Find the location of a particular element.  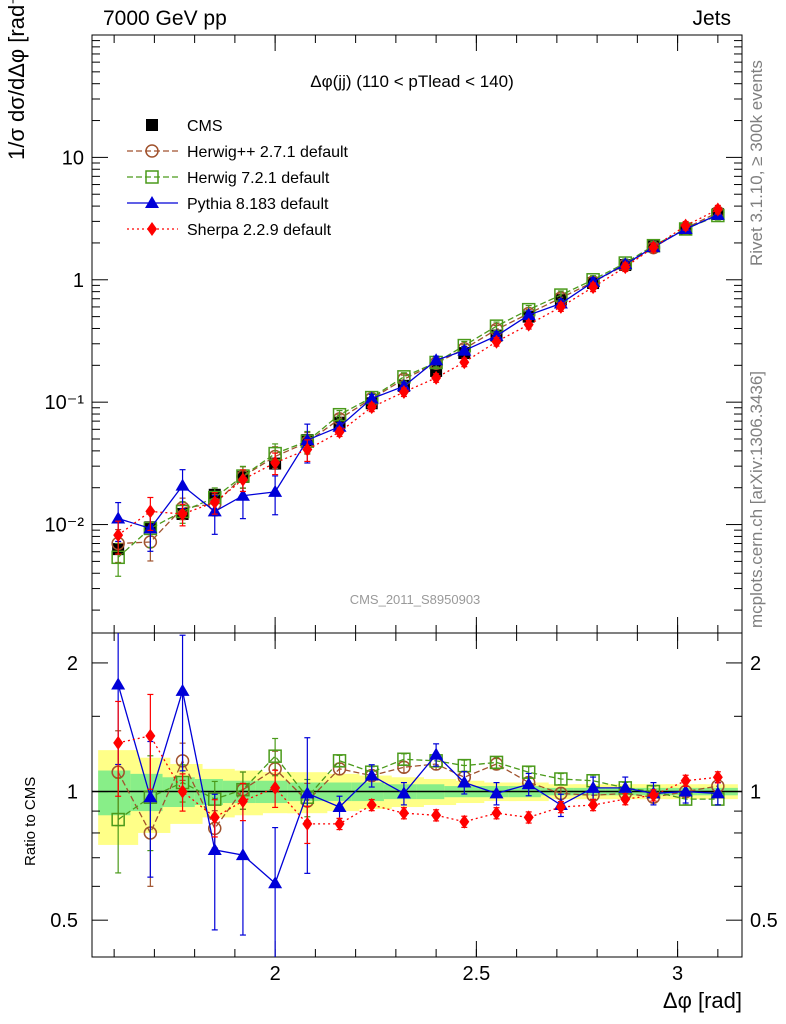

plot-title: Δφ(jj) (110 < pTlead < 140) is located at coordinates (412, 81).